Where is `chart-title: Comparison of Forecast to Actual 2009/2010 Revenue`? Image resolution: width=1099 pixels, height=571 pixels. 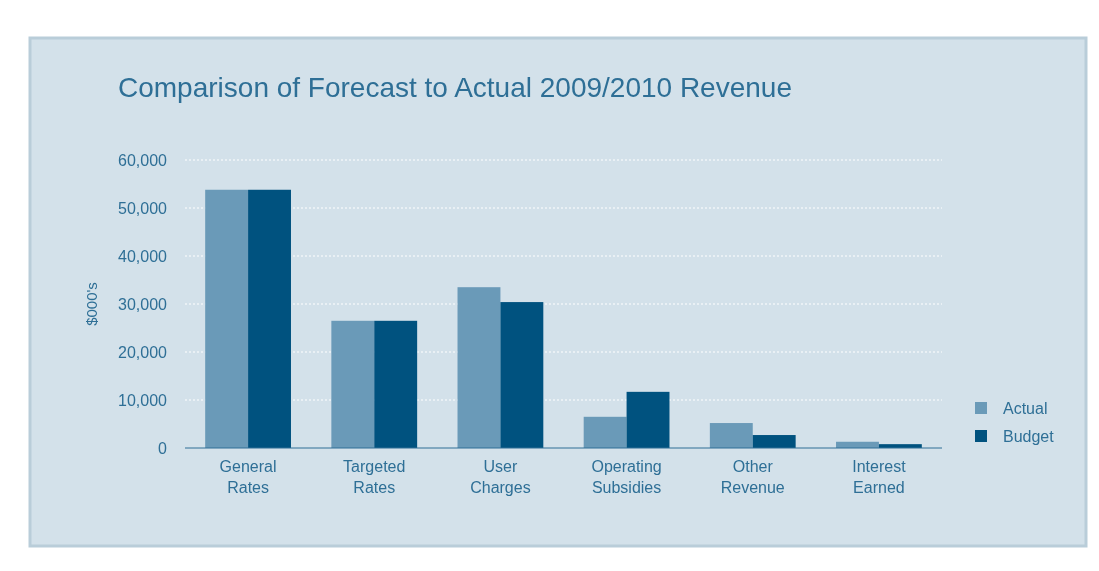 chart-title: Comparison of Forecast to Actual 2009/2010 Revenue is located at coordinates (455, 87).